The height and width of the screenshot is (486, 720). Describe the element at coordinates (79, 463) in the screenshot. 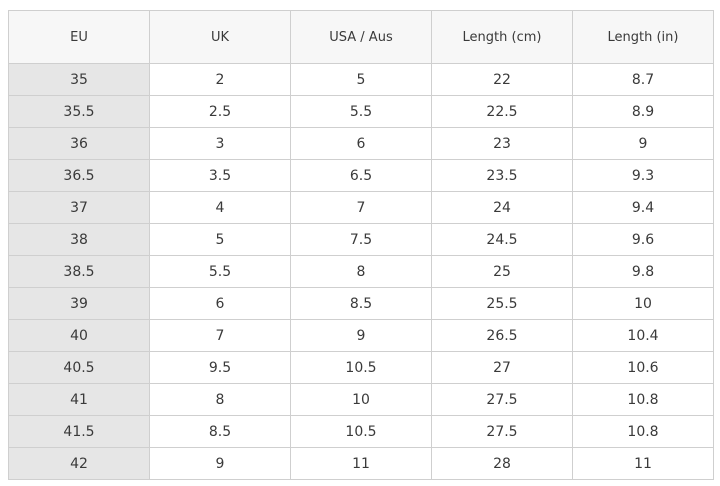

I see `table-cell: 42` at that location.